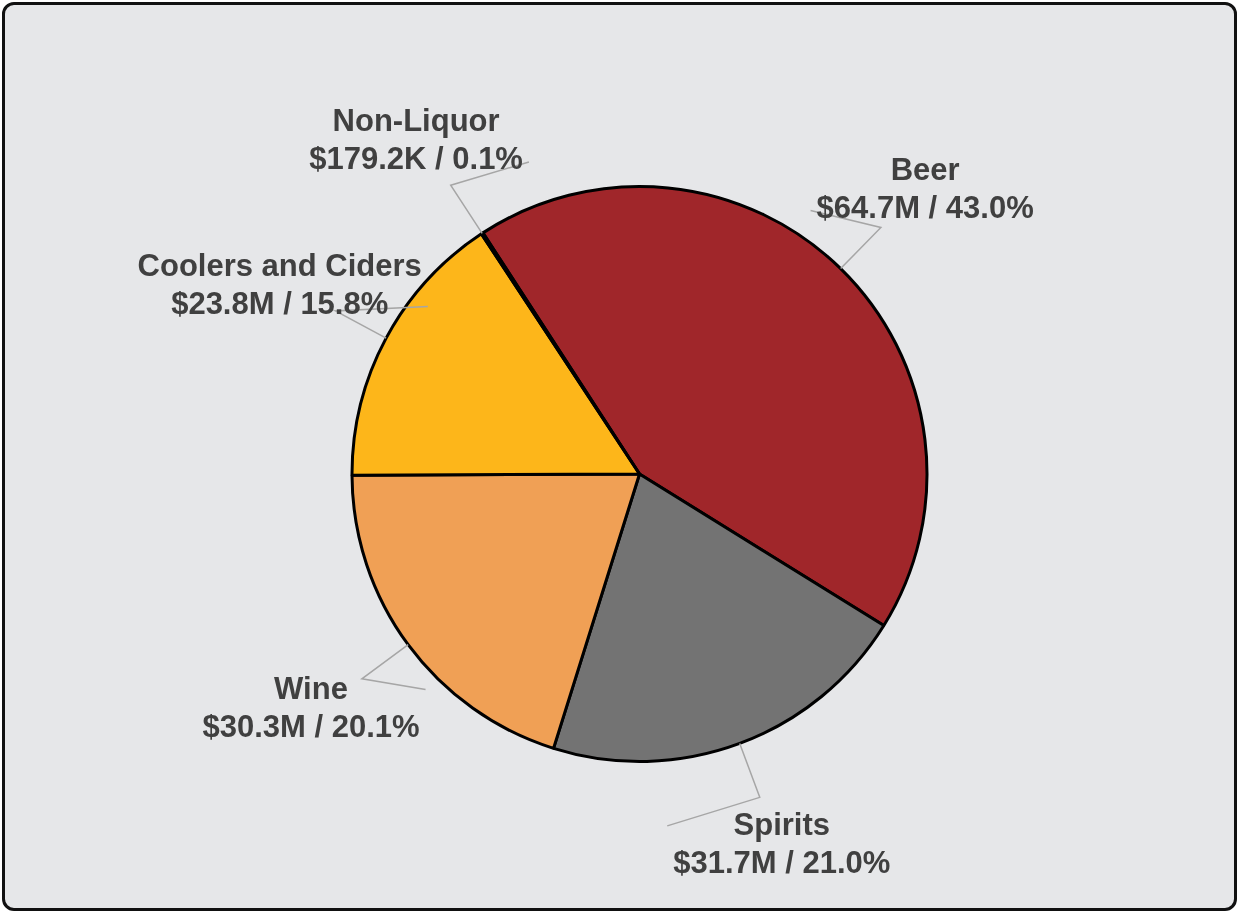  Describe the element at coordinates (280, 304) in the screenshot. I see `data-label: $23.8M / 15.8%` at that location.